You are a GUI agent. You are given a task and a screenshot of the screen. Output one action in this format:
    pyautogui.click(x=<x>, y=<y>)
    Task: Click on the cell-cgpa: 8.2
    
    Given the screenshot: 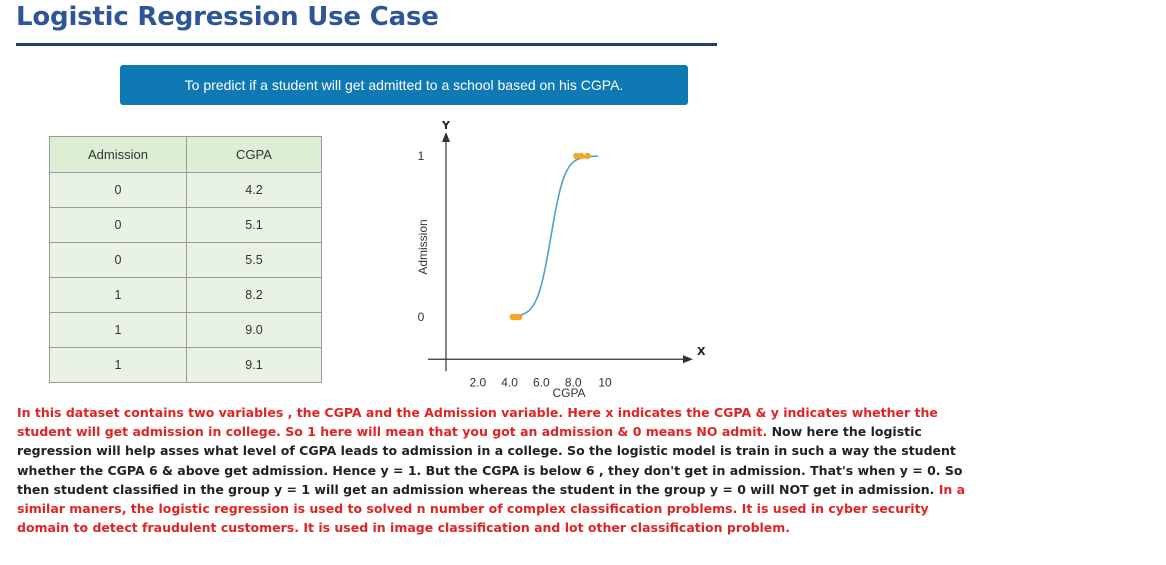 What is the action you would take?
    pyautogui.click(x=254, y=295)
    